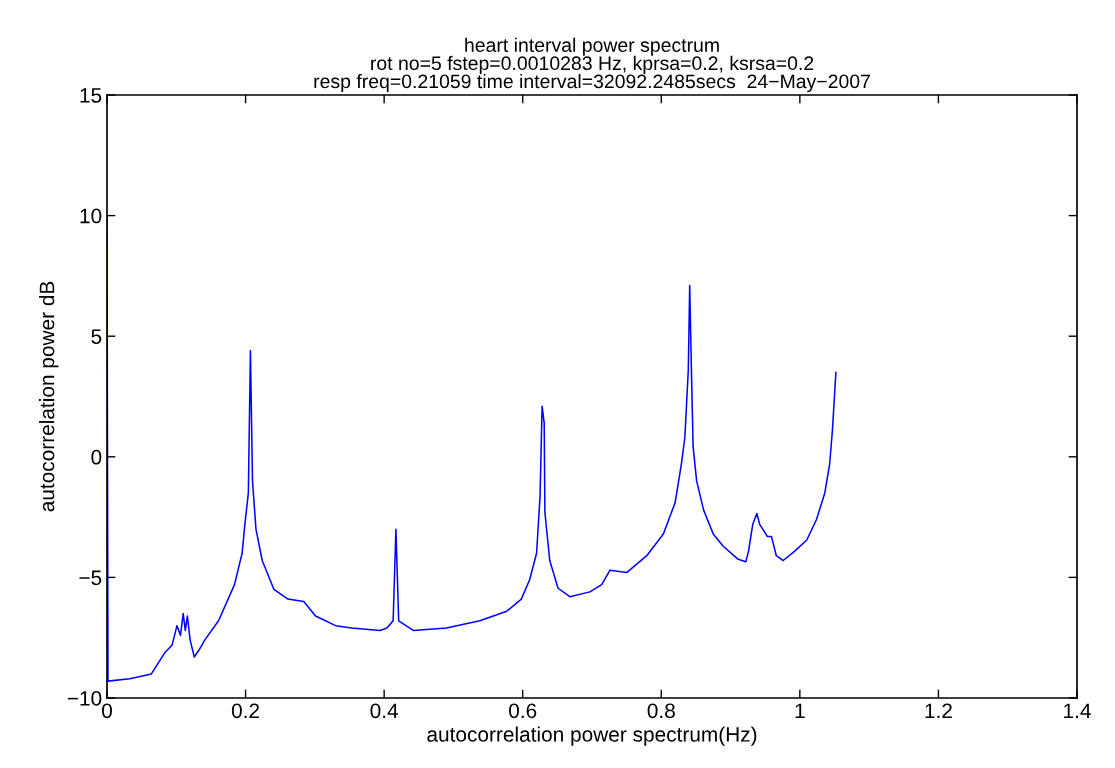  Describe the element at coordinates (91, 95) in the screenshot. I see `y-tick-label: 15` at that location.